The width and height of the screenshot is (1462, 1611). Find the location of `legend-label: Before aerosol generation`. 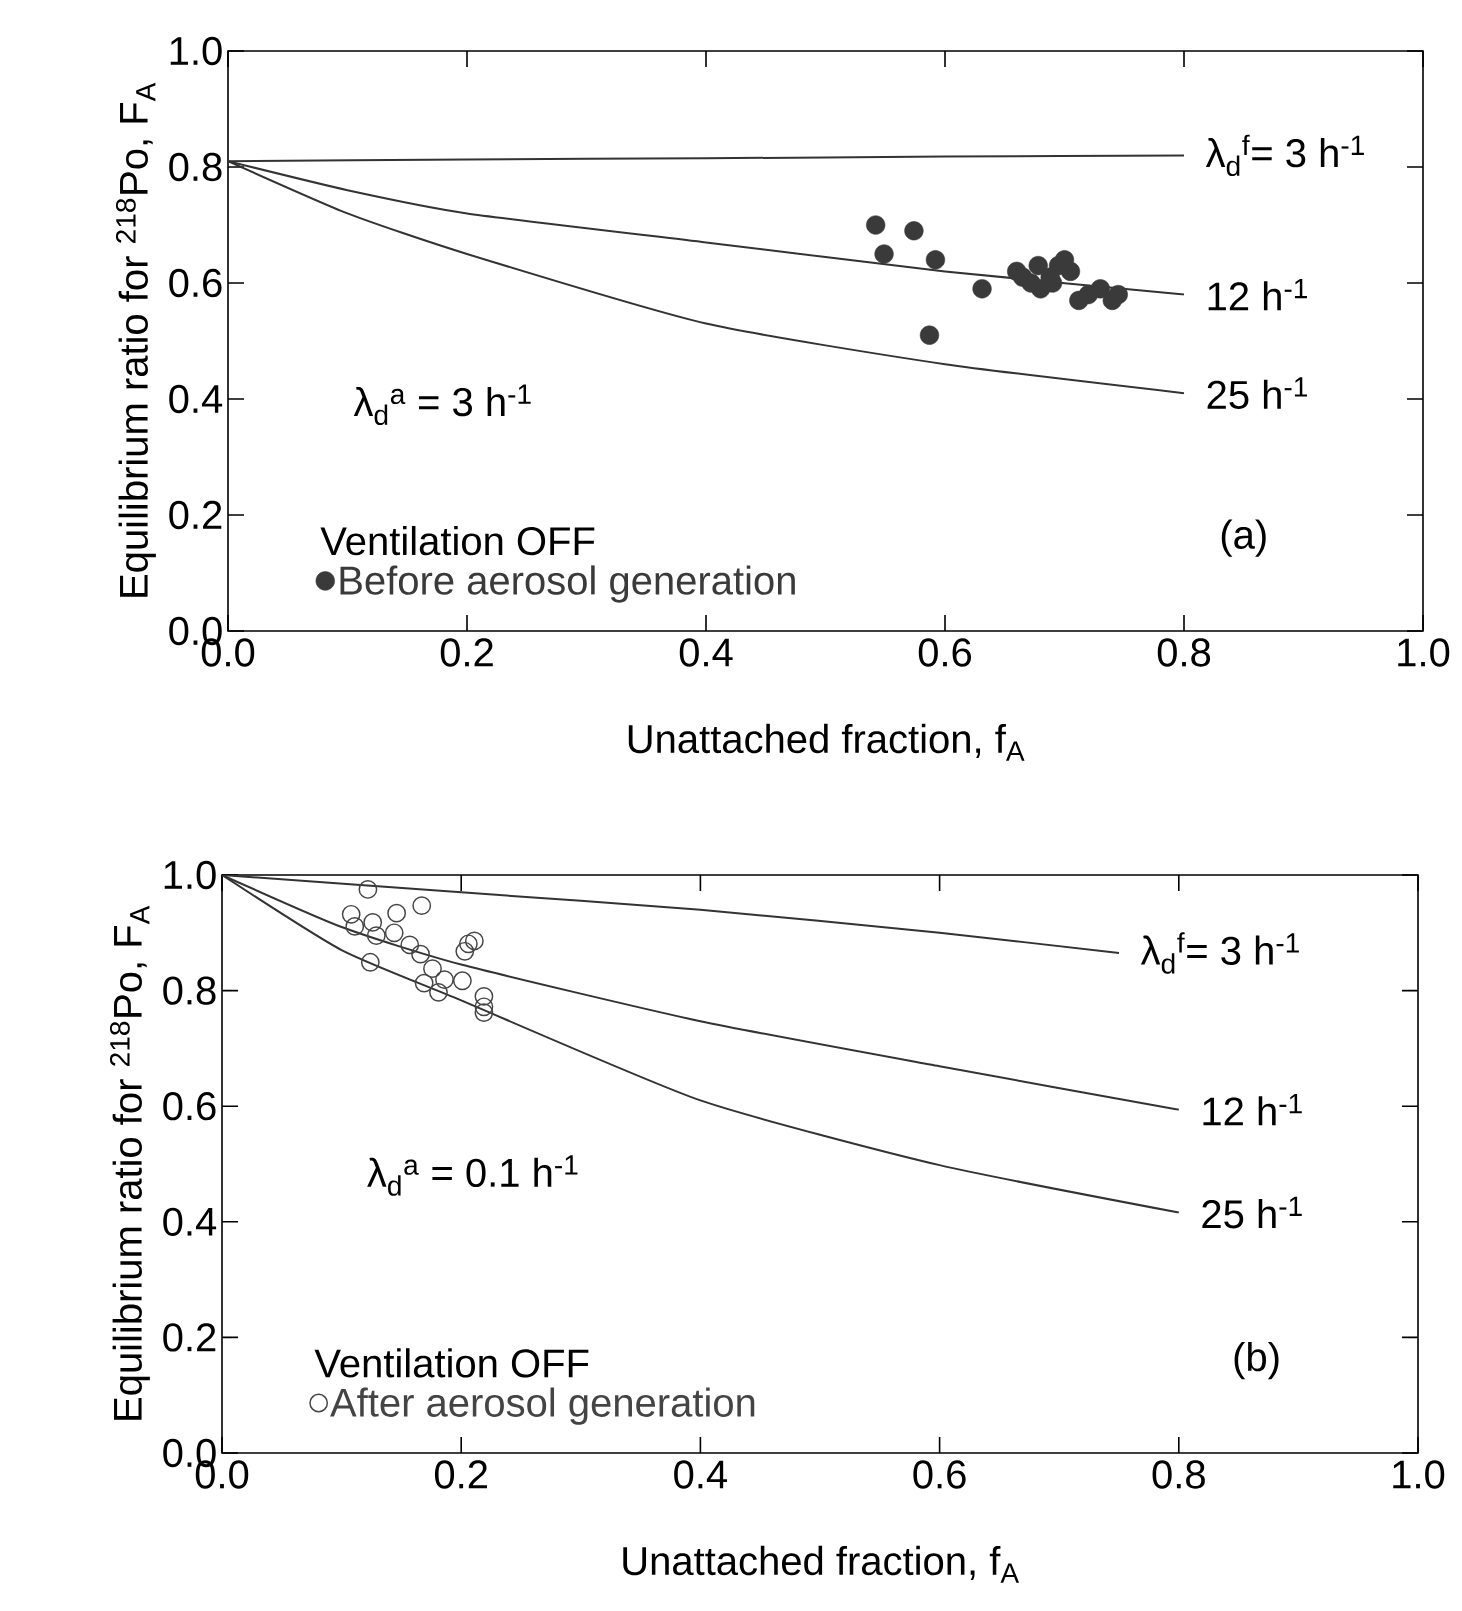

legend-label: Before aerosol generation is located at coordinates (567, 584).